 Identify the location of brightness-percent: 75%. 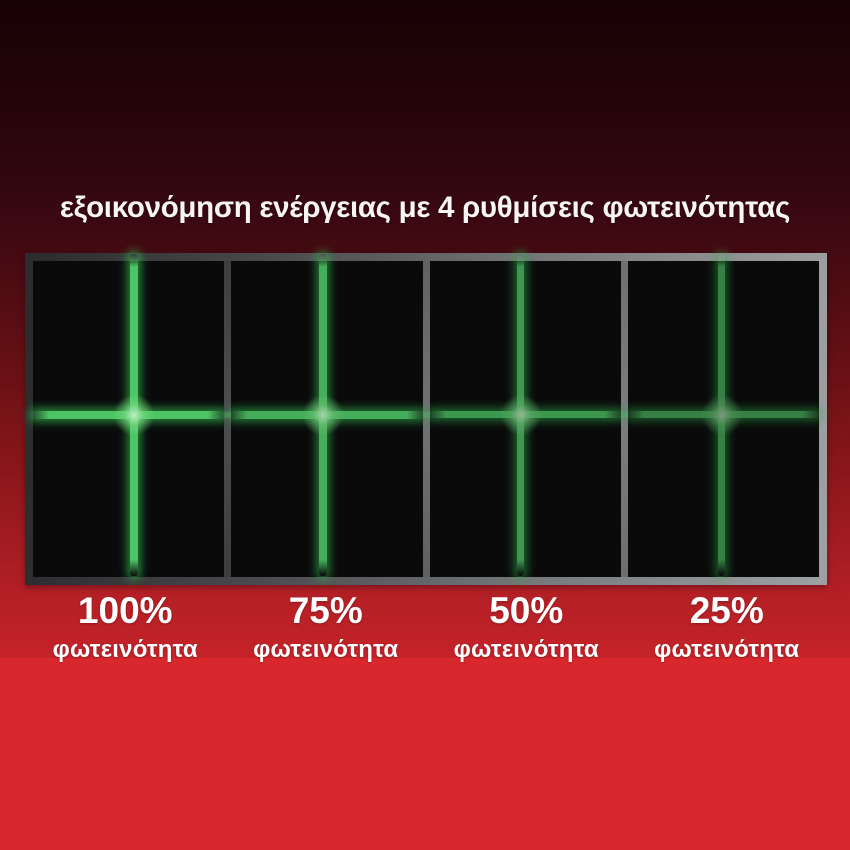
(325, 610).